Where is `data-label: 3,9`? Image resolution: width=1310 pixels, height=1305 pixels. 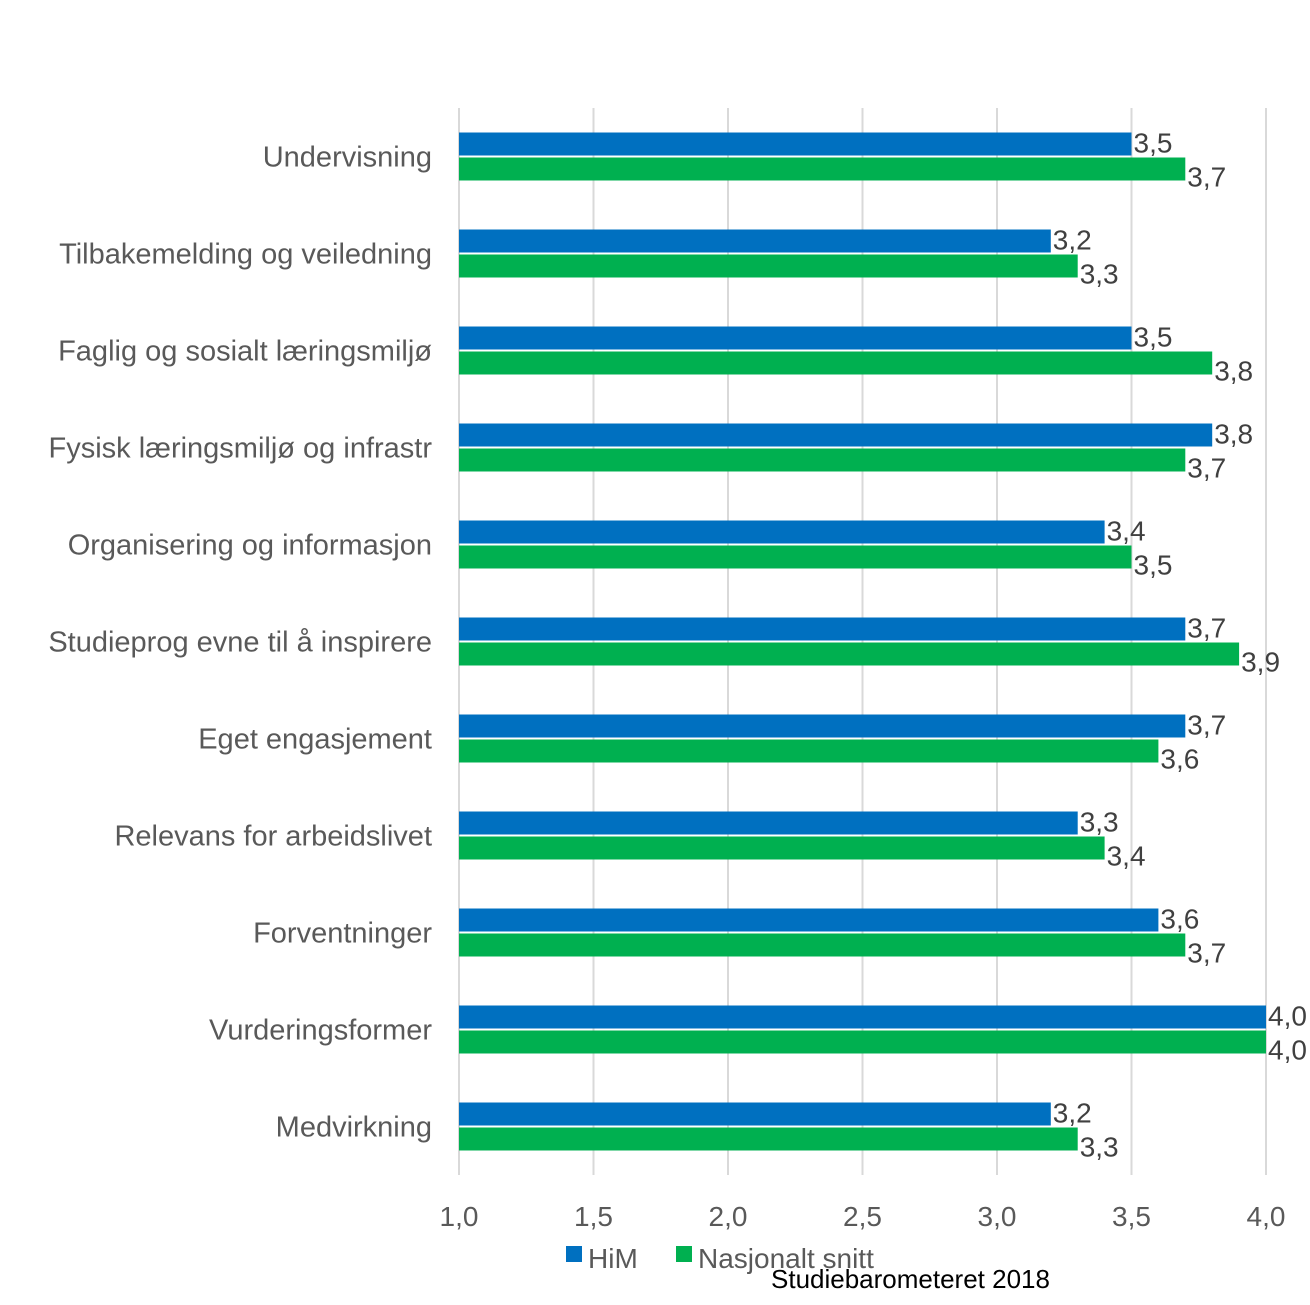
data-label: 3,9 is located at coordinates (1260, 662).